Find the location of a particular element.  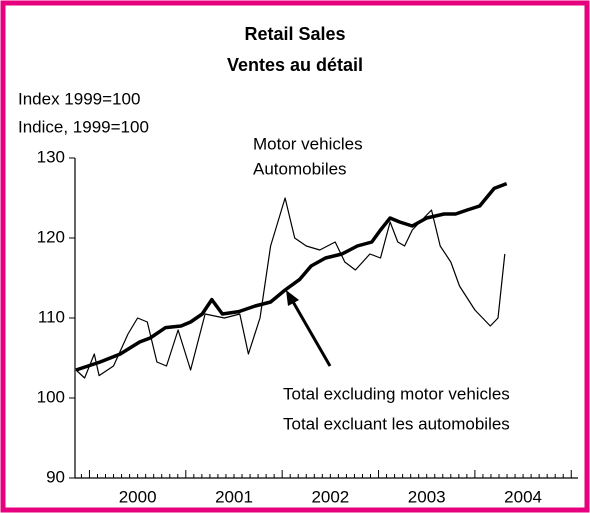

annotation: Total excluant les automobiles is located at coordinates (396, 423).